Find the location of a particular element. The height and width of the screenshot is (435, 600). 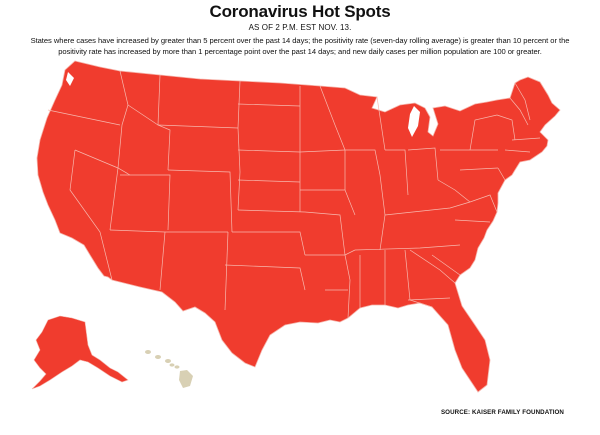

map-title: Coronavirus Hot Spots is located at coordinates (300, 11).